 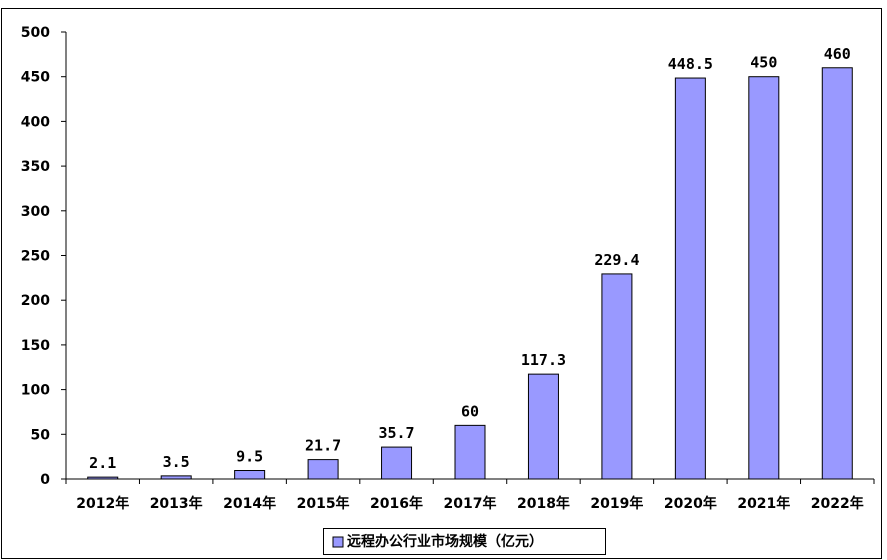 I want to click on legend-box, so click(x=464, y=541).